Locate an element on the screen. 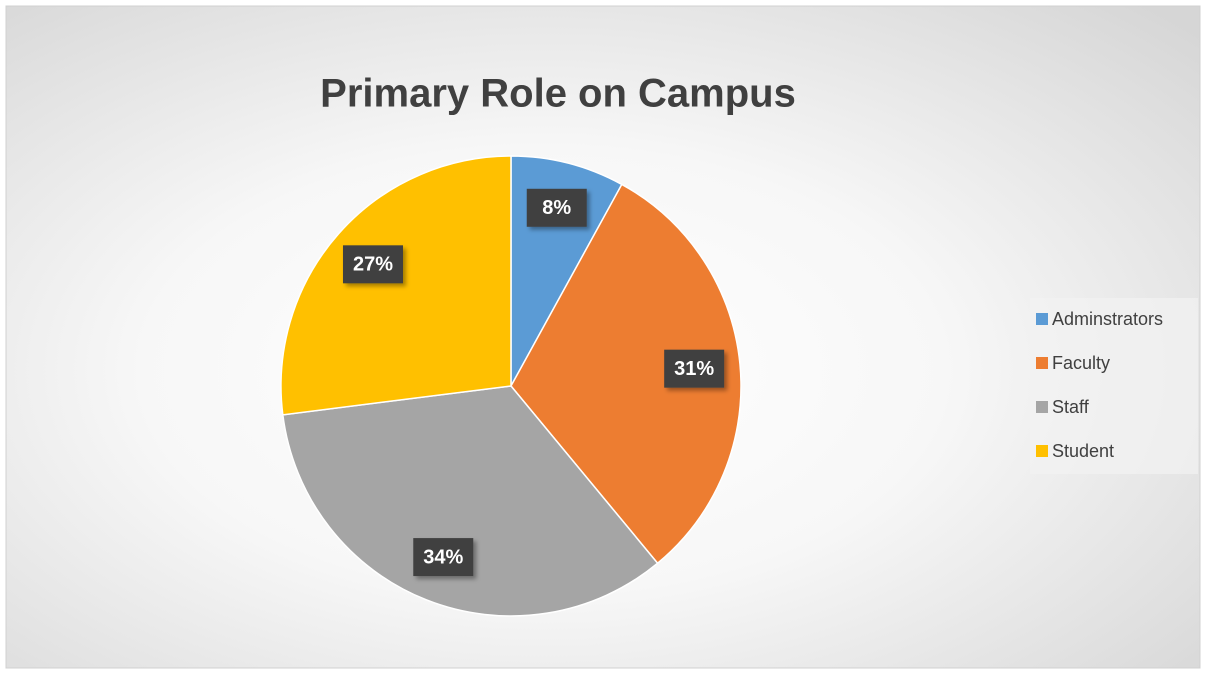 This screenshot has height=676, width=1206. data-label: 31% is located at coordinates (694, 369).